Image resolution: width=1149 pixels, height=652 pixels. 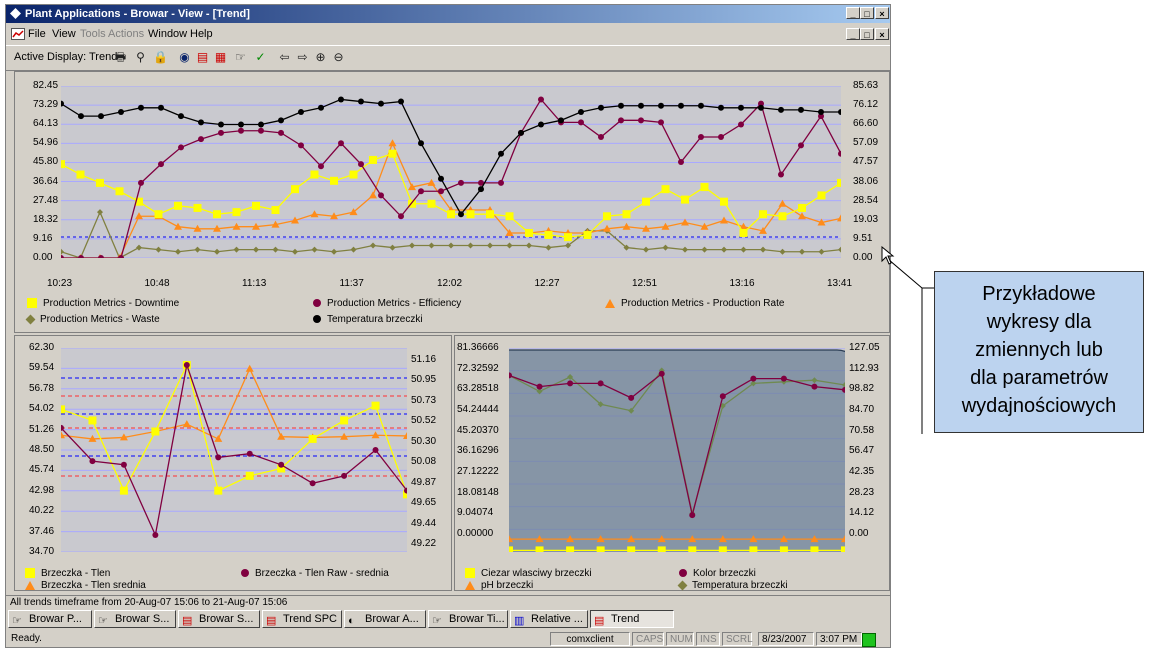 What do you see at coordinates (338, 57) in the screenshot?
I see `zoom-out-icon: ⊖` at bounding box center [338, 57].